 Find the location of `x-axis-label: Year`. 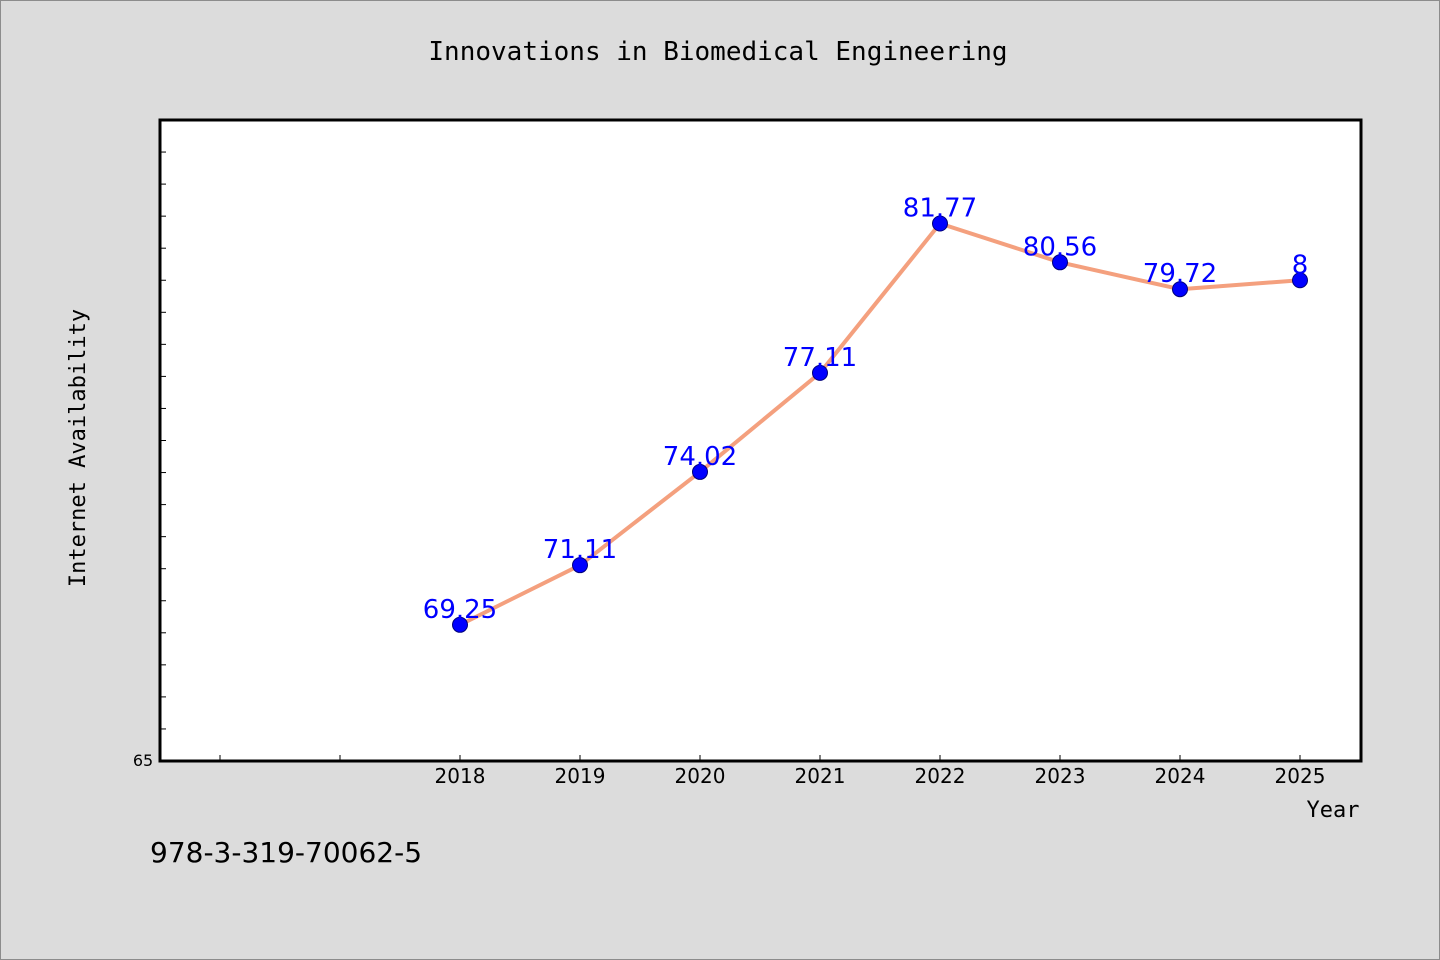

x-axis-label: Year is located at coordinates (1333, 810).